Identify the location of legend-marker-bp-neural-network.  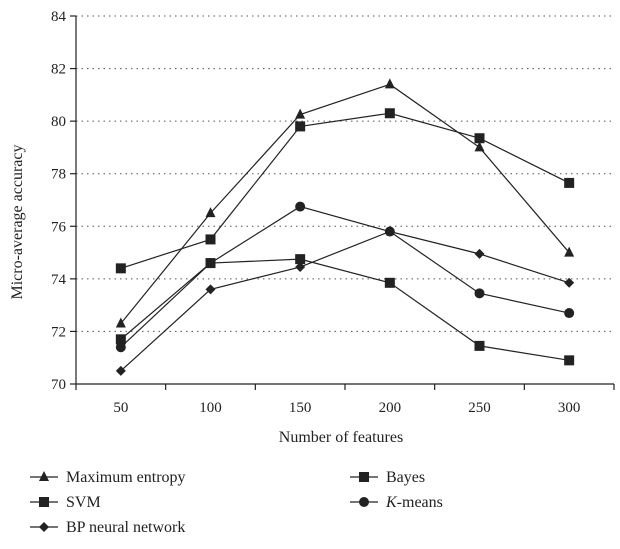
(44, 527).